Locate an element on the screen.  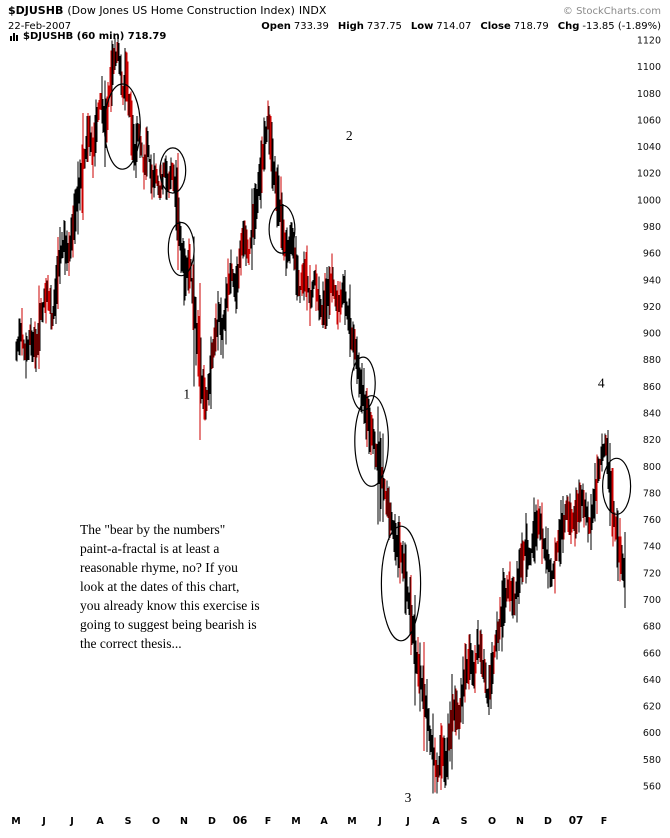
y-axis-label: 560 is located at coordinates (652, 787).